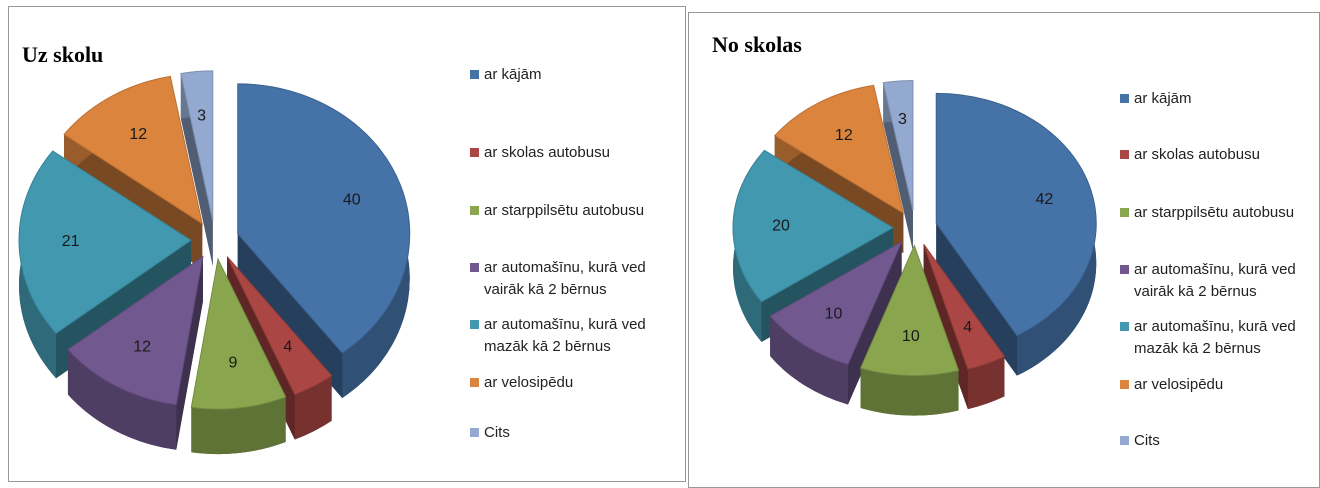 This screenshot has width=1320, height=488. I want to click on chart-title: No skolas, so click(757, 44).